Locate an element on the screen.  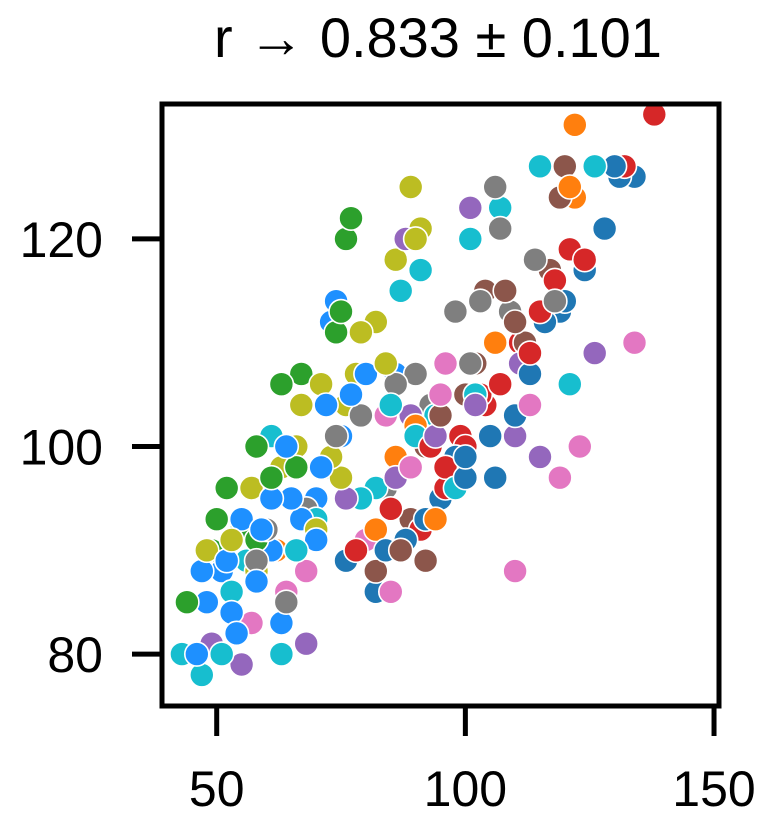
x-axis: 50 100 150 is located at coordinates (472, 761).